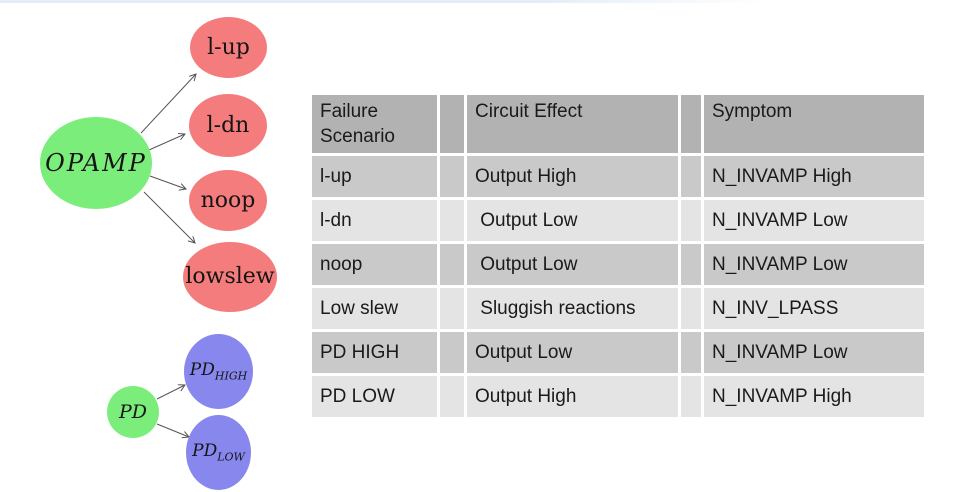 The width and height of the screenshot is (964, 492). I want to click on edge-opamp-ldn, so click(166, 142).